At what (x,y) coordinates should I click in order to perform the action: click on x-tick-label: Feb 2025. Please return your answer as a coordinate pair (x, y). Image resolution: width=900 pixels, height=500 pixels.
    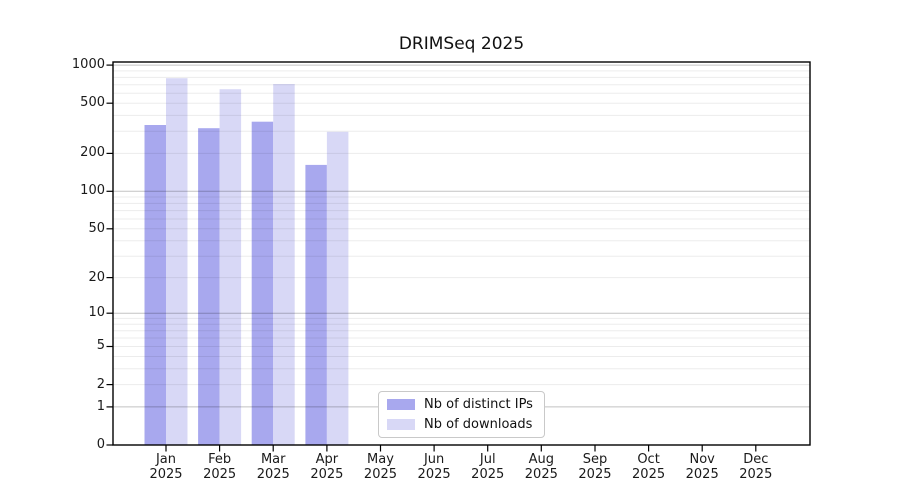
    Looking at the image, I should click on (220, 467).